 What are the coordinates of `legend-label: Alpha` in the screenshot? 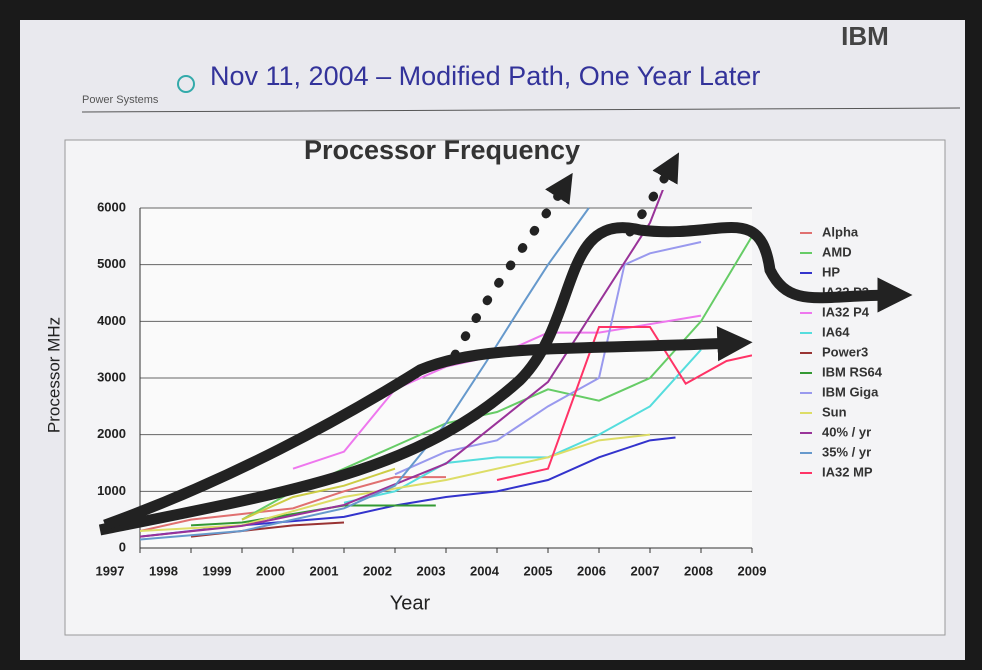 It's located at (840, 231).